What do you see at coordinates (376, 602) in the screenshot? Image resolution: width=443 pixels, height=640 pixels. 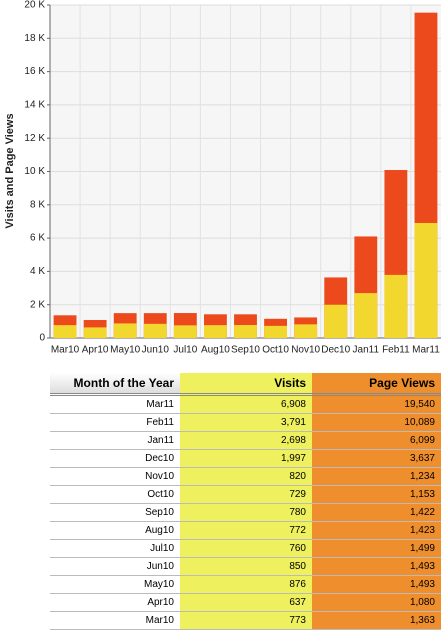 I see `table-cell: 1,080` at bounding box center [376, 602].